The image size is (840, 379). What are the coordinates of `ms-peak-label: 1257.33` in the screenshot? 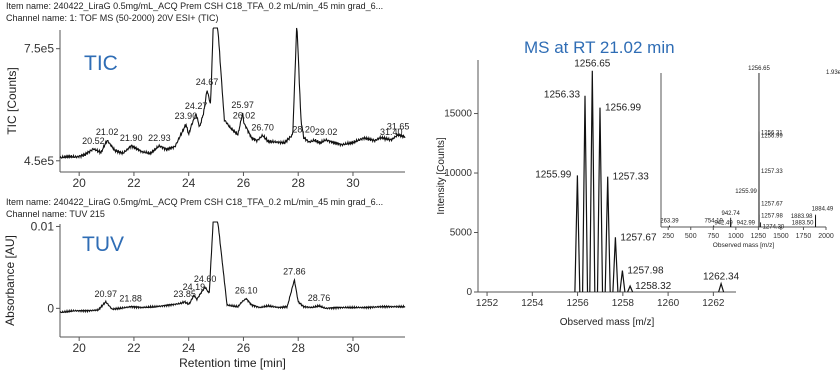 It's located at (631, 177).